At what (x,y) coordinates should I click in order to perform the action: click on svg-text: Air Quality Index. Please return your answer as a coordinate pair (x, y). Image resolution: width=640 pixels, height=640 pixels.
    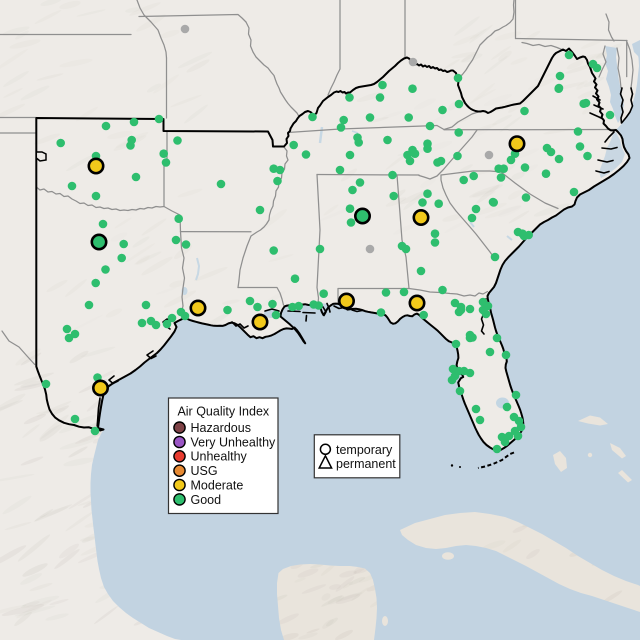
    Looking at the image, I should click on (223, 412).